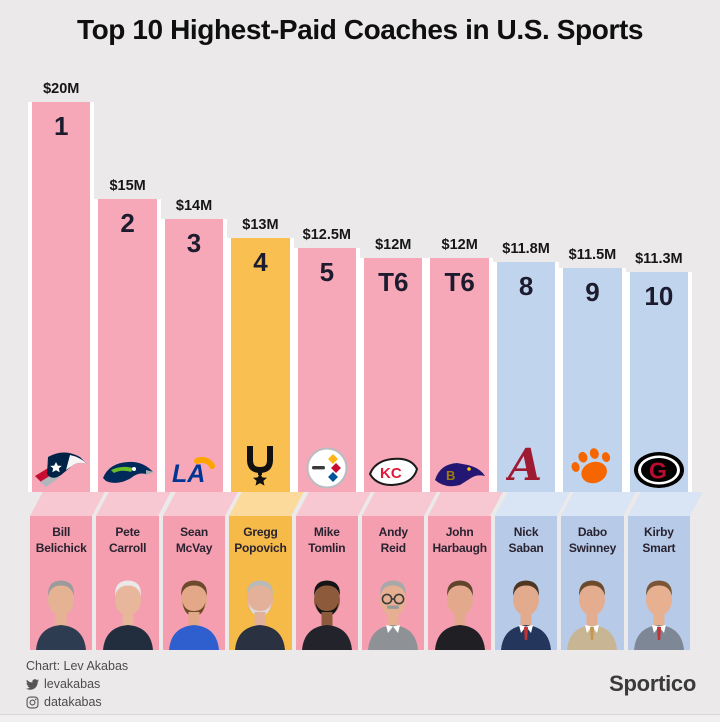 The width and height of the screenshot is (720, 722). Describe the element at coordinates (526, 249) in the screenshot. I see `salary-label: $11.8M` at that location.